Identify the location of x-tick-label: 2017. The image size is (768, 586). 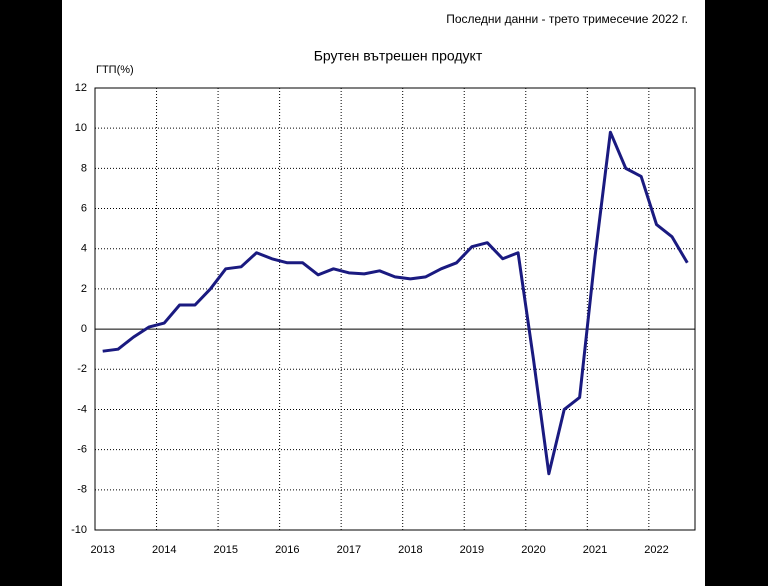
(349, 550).